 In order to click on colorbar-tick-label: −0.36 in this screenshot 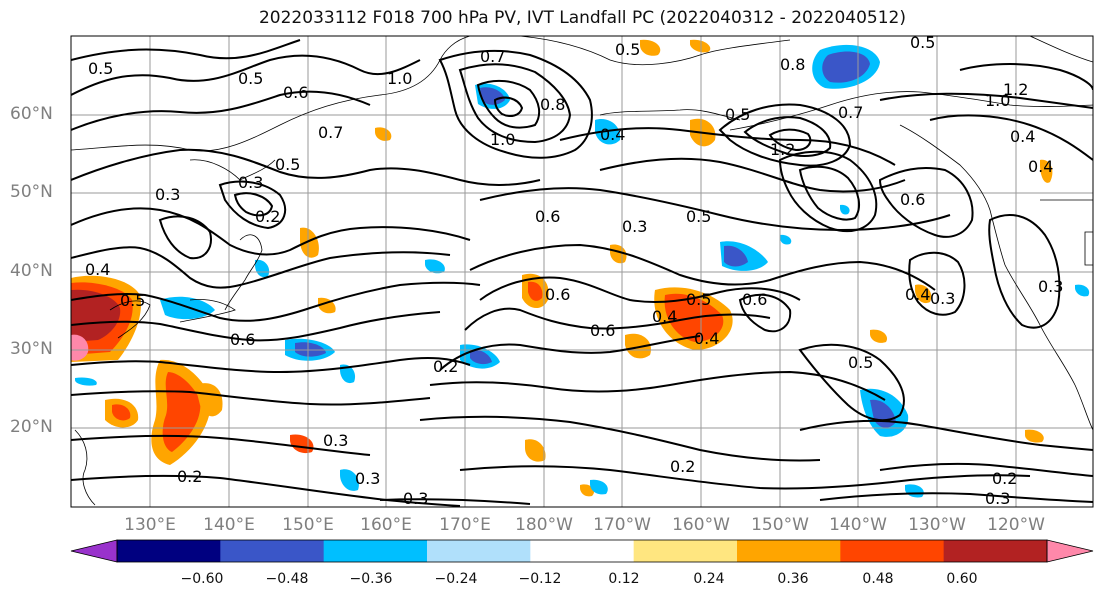, I will do `click(371, 579)`.